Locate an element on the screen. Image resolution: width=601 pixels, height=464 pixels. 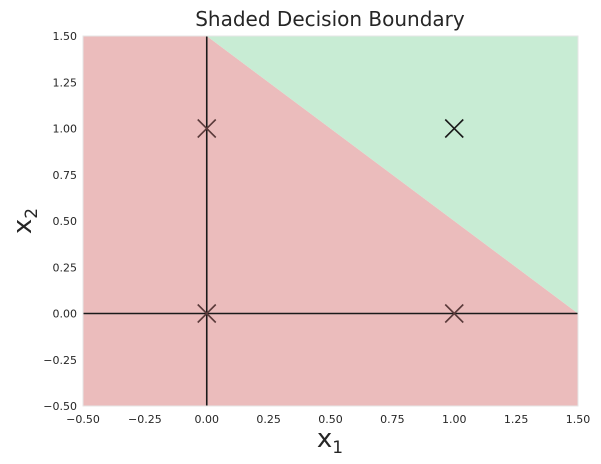
x-tick-label: 1.25 is located at coordinates (516, 419).